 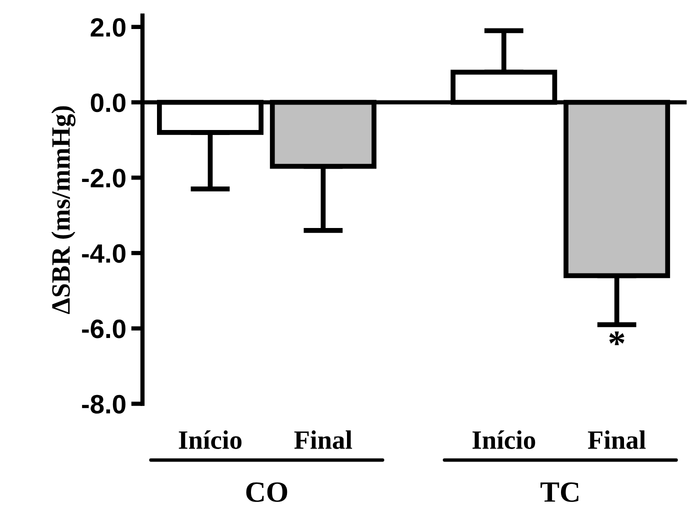 What do you see at coordinates (63, 210) in the screenshot?
I see `y-axis-title: ΔSBR (ms/mmHg)` at bounding box center [63, 210].